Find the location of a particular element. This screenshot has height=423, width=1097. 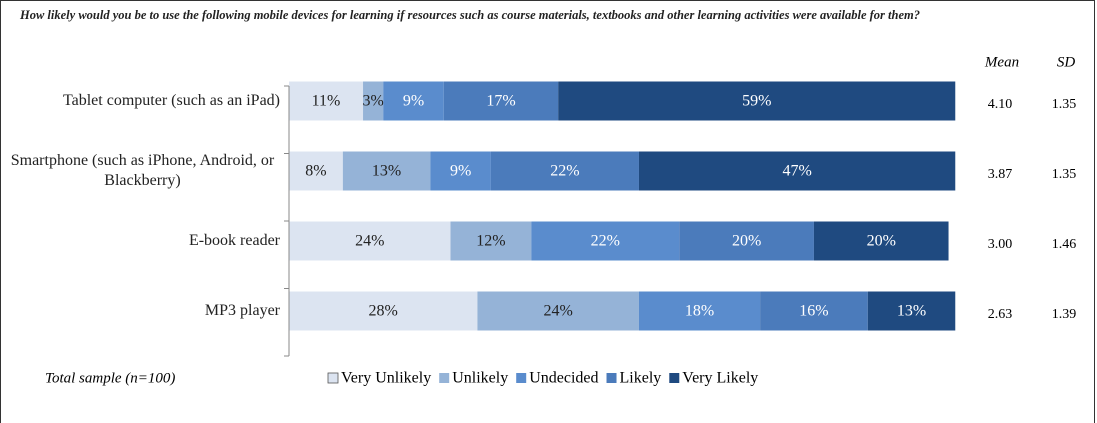

data-label: 28% is located at coordinates (383, 311).